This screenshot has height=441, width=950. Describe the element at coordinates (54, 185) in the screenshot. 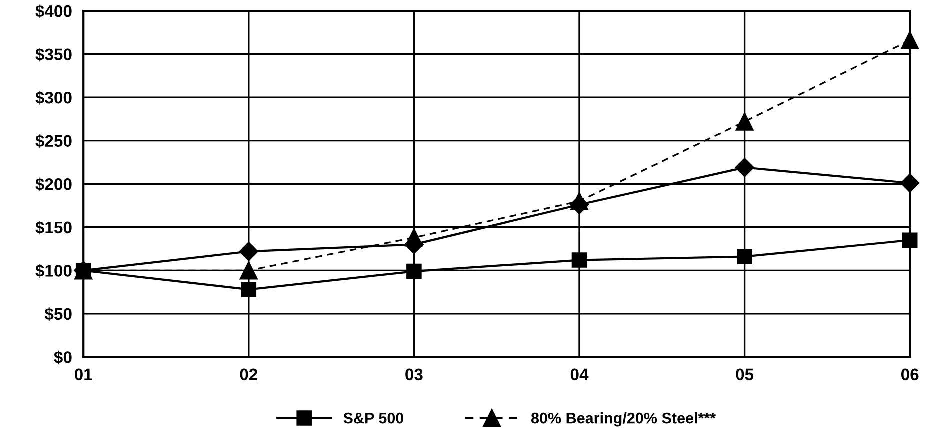

I see `y-tick-label: $200` at that location.